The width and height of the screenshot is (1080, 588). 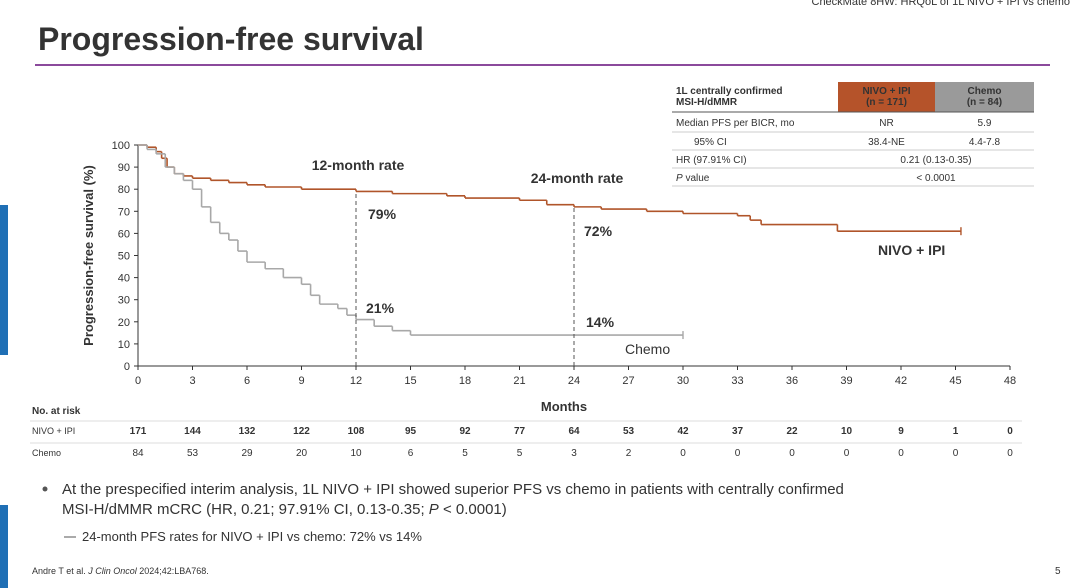 I want to click on annotation: 12-month rate, so click(x=358, y=165).